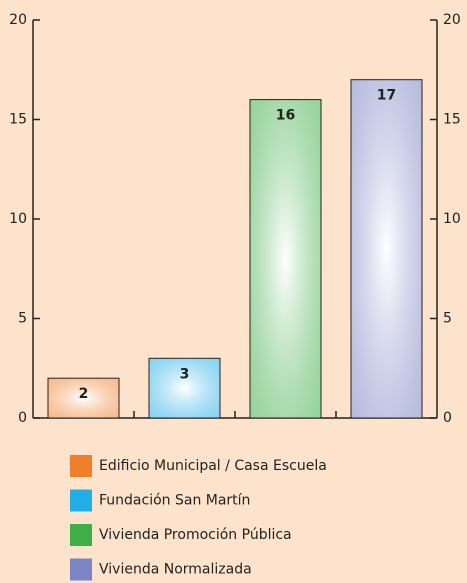 This screenshot has width=467, height=583. What do you see at coordinates (213, 466) in the screenshot?
I see `legend-label: Edificio Municipal / Casa Escuela` at bounding box center [213, 466].